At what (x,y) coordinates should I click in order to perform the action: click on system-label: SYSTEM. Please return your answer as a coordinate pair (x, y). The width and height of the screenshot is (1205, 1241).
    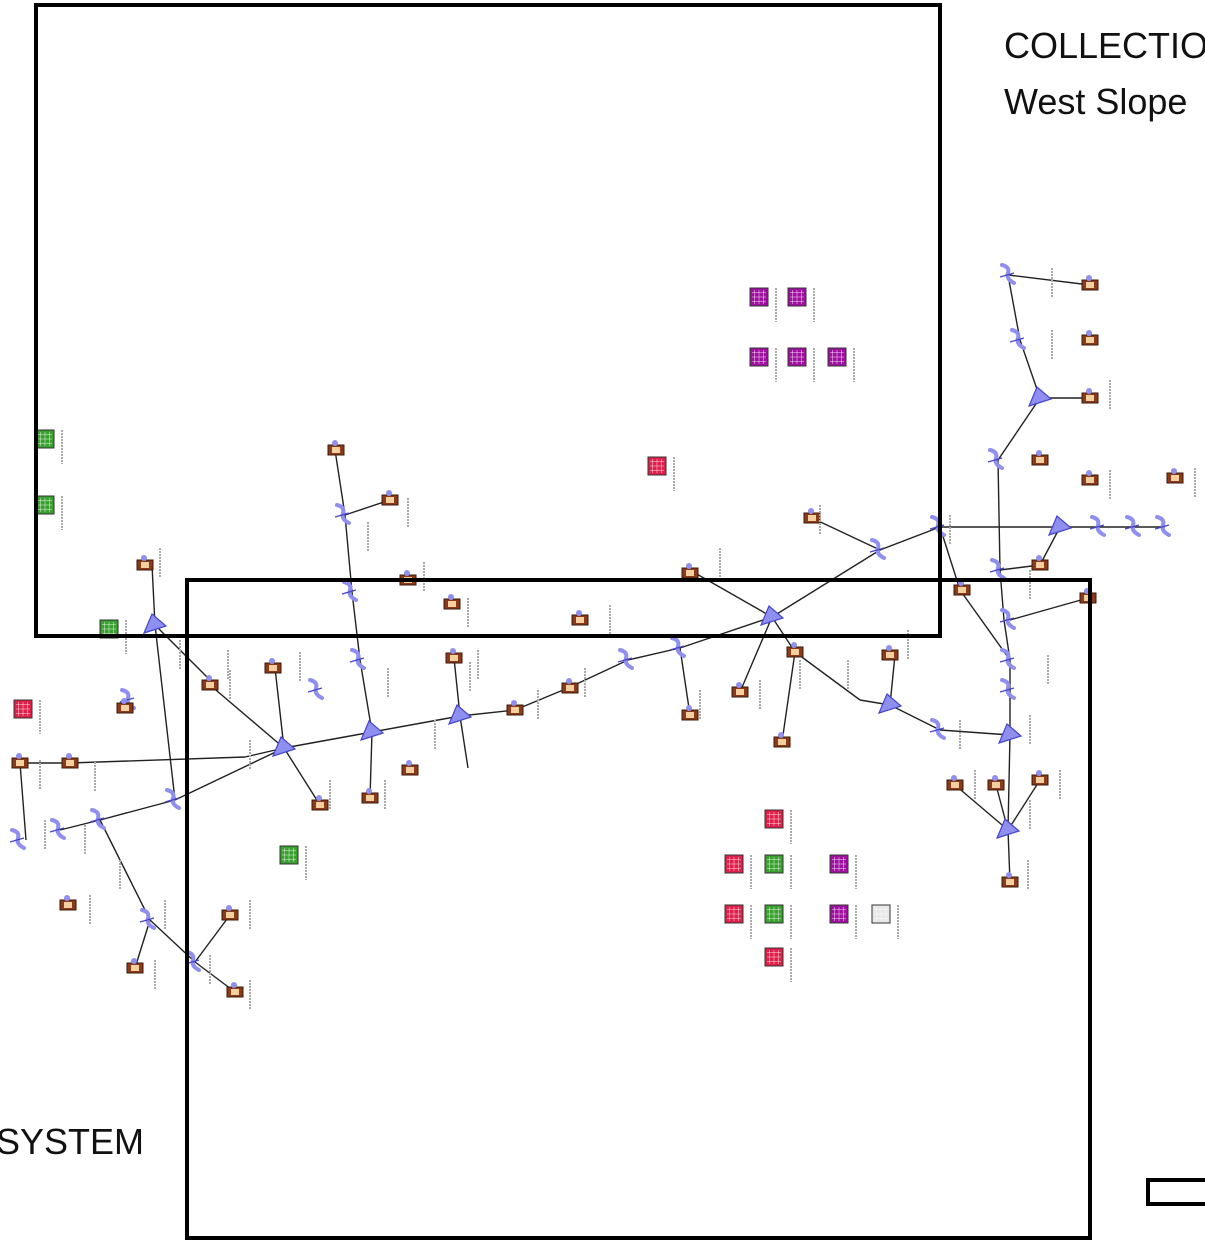
    Looking at the image, I should click on (72, 1141).